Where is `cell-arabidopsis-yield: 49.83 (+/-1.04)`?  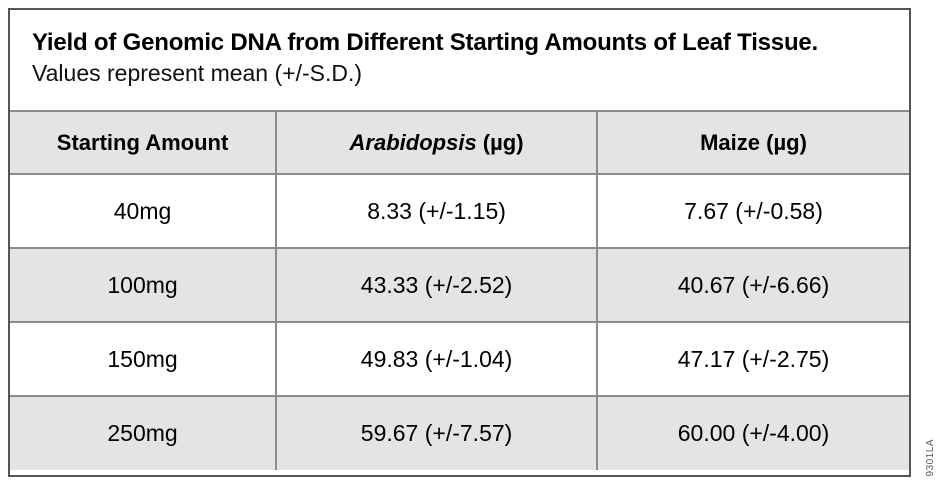 cell-arabidopsis-yield: 49.83 (+/-1.04) is located at coordinates (437, 359).